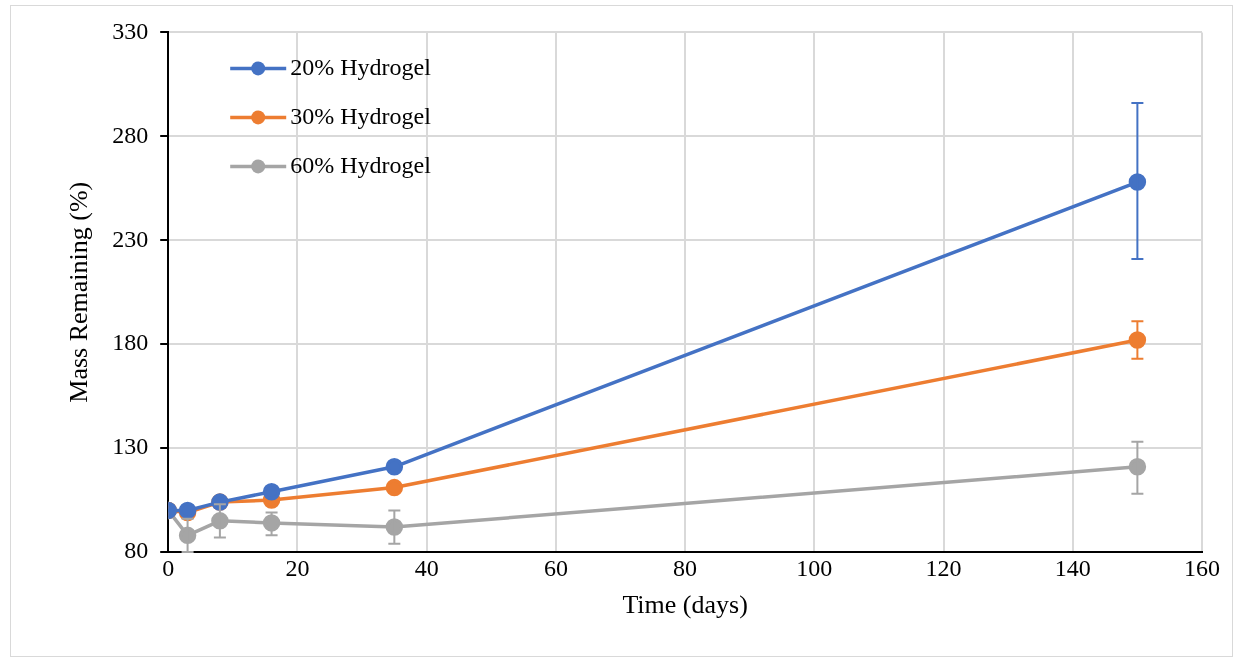 The width and height of the screenshot is (1243, 660). Describe the element at coordinates (426, 567) in the screenshot. I see `x-tick-label: 40` at that location.